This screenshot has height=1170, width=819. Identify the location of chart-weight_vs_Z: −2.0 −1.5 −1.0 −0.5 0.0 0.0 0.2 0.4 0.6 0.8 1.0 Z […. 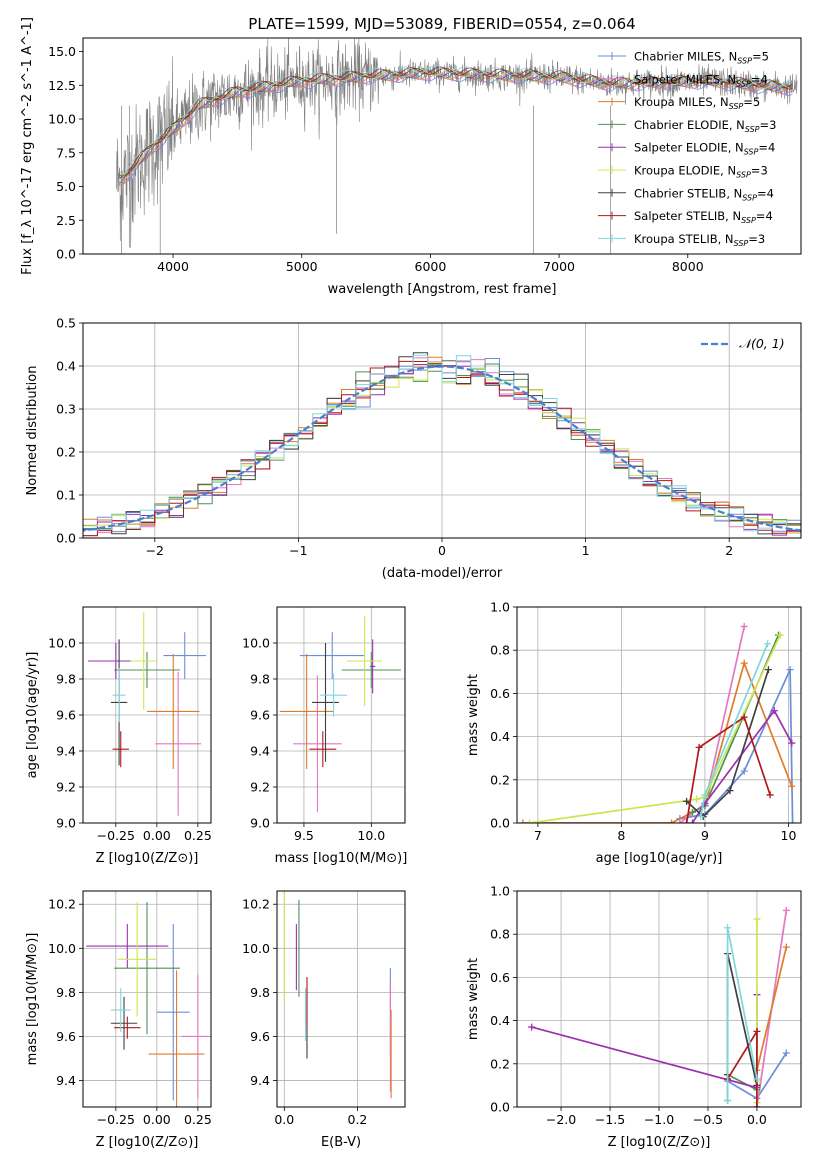
(634, 1017).